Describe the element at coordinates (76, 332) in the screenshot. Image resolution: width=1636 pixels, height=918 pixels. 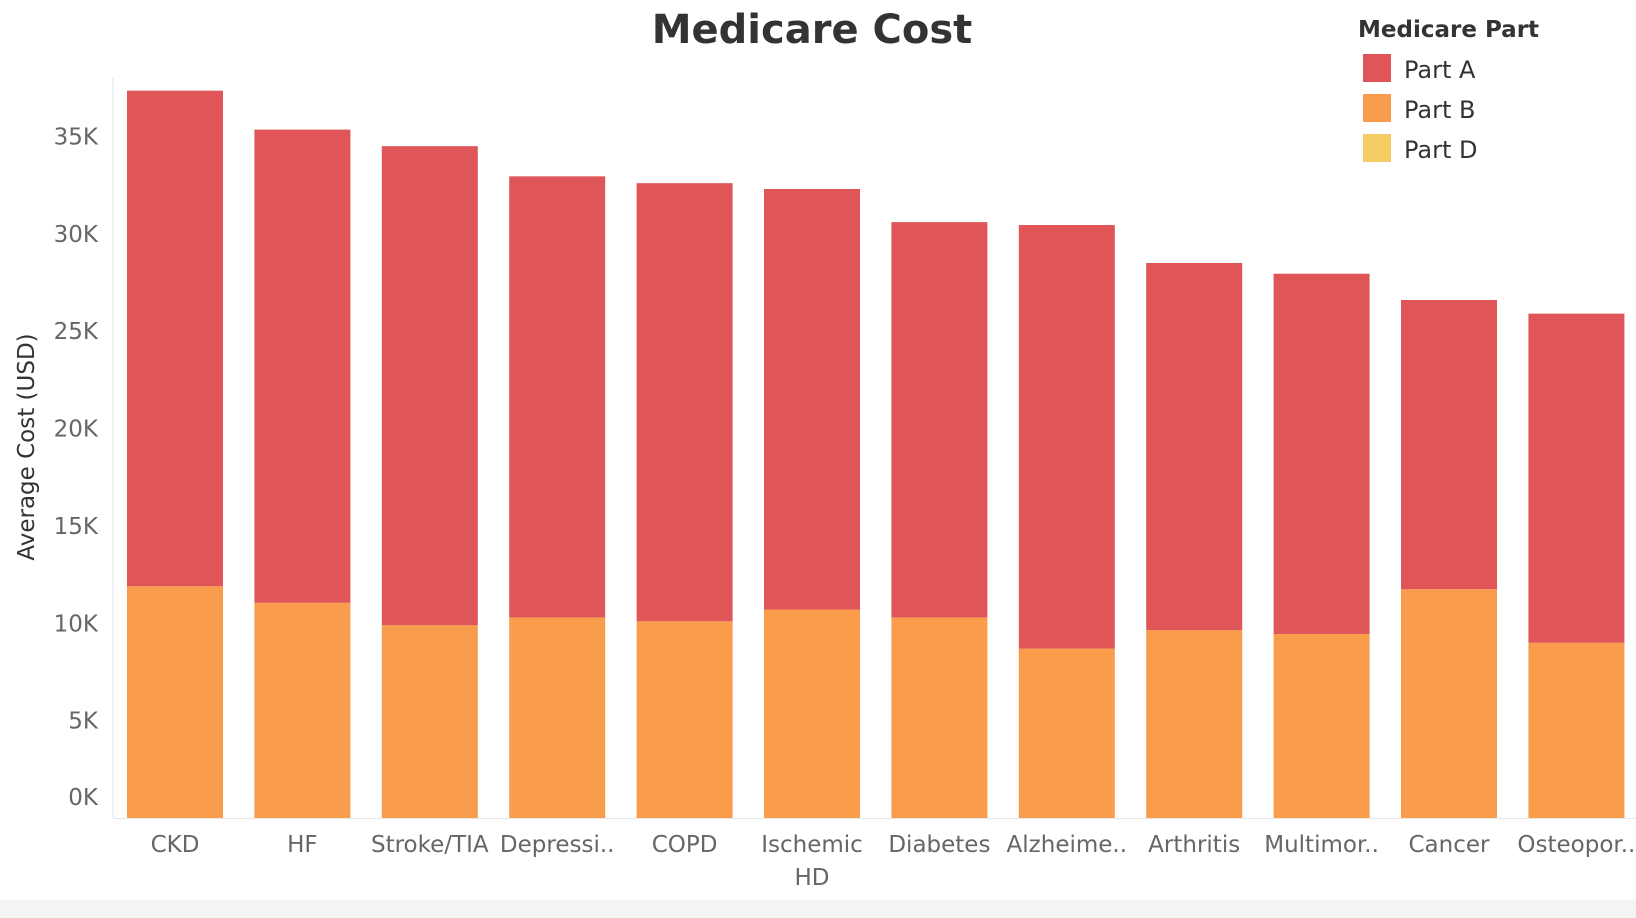
I see `y-tick-label: 25K` at that location.